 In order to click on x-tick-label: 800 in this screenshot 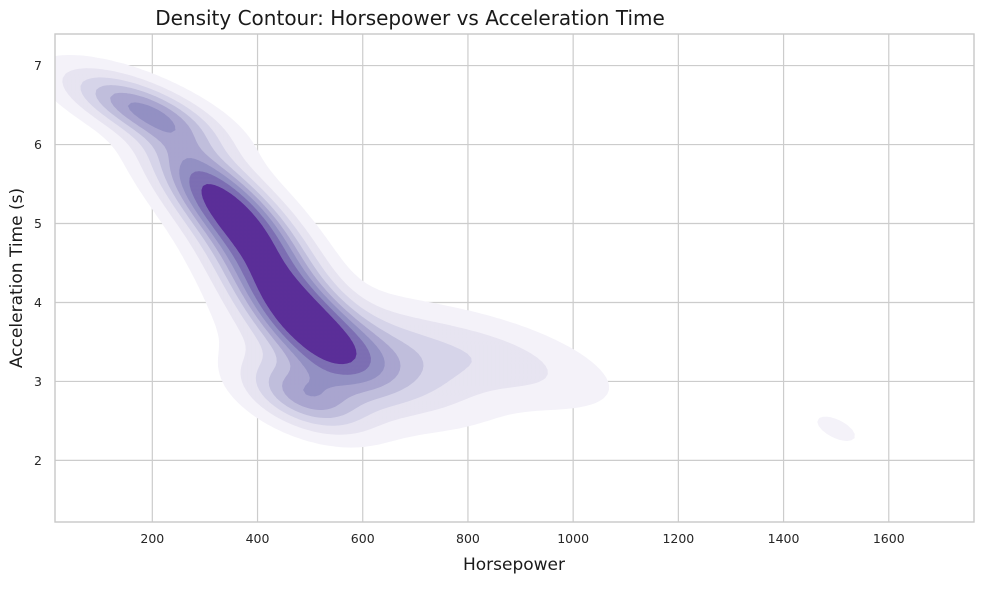, I will do `click(468, 538)`.